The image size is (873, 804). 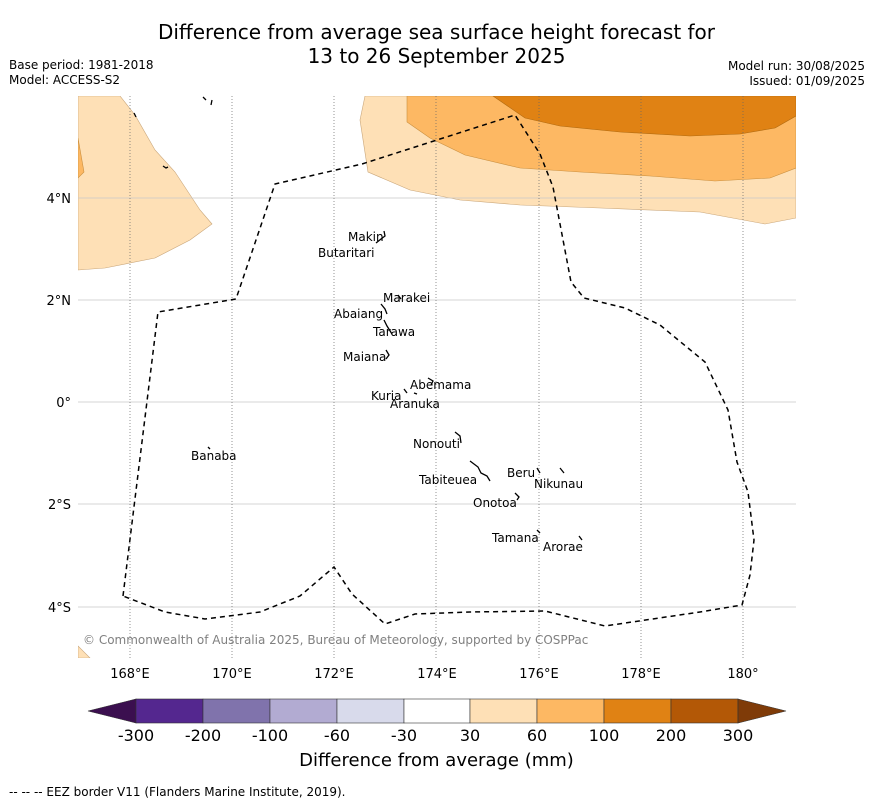 What do you see at coordinates (604, 735) in the screenshot?
I see `colorbar-tick-8: 100` at bounding box center [604, 735].